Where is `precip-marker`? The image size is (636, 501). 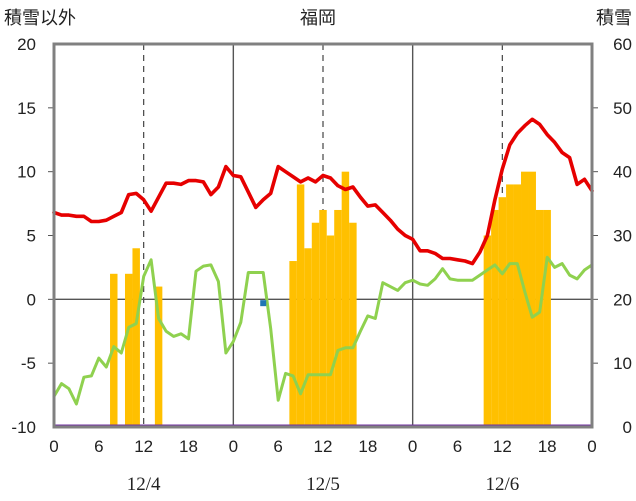 precip-marker is located at coordinates (263, 303).